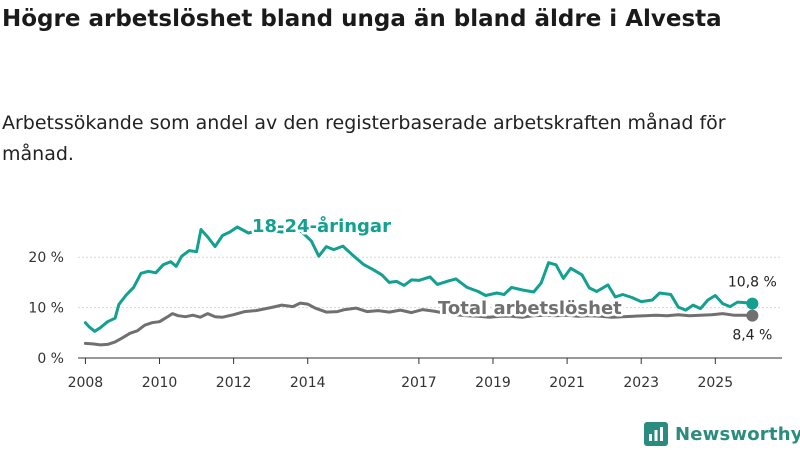  I want to click on end-value-label: 8,4 %, so click(752, 336).